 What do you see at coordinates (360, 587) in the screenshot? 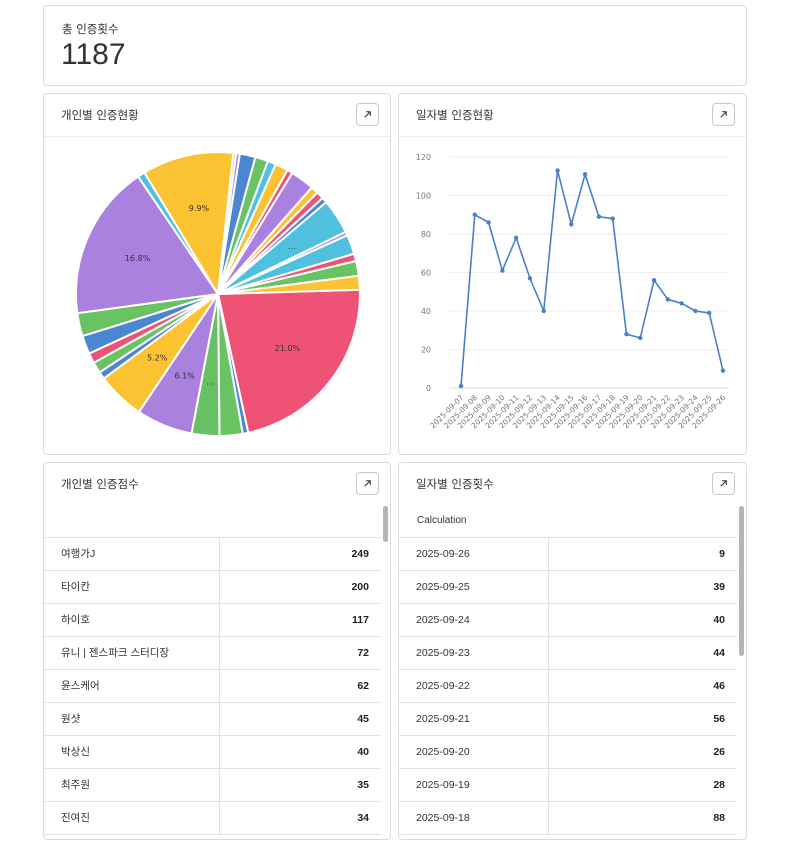
I see `row-value: 200` at bounding box center [360, 587].